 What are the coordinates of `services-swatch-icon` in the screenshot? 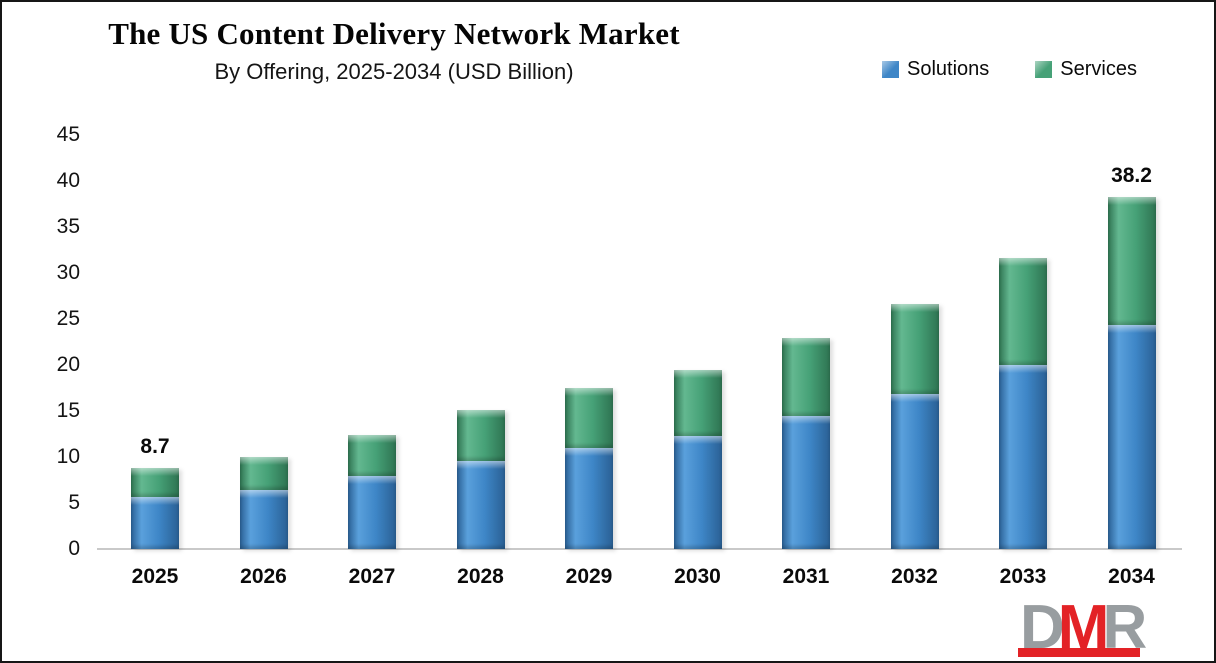 It's located at (1044, 69).